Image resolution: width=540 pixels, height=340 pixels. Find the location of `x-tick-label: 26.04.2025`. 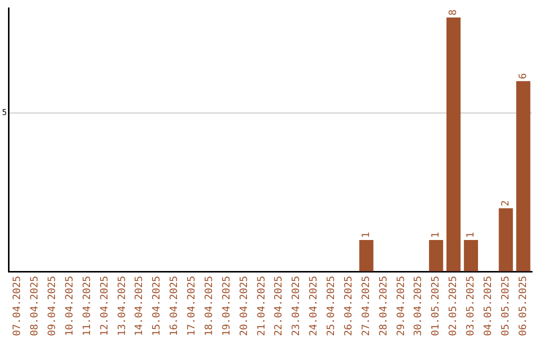

x-tick-label: 26.04.2025 is located at coordinates (348, 306).